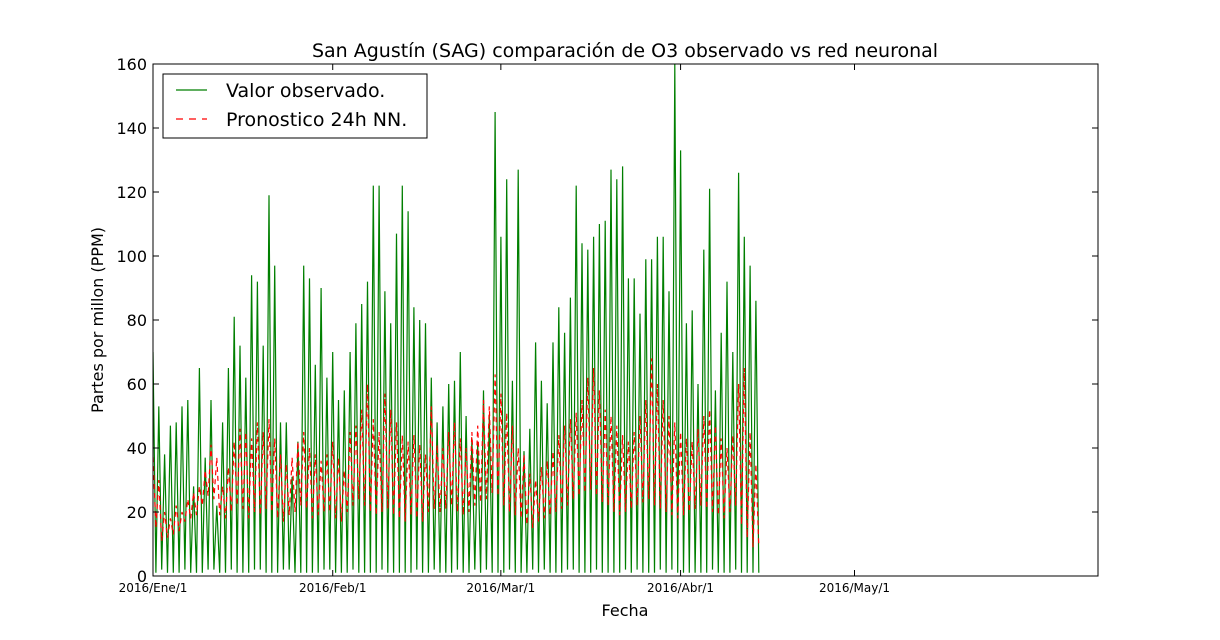  What do you see at coordinates (131, 64) in the screenshot?
I see `y-tick-label: 160` at bounding box center [131, 64].